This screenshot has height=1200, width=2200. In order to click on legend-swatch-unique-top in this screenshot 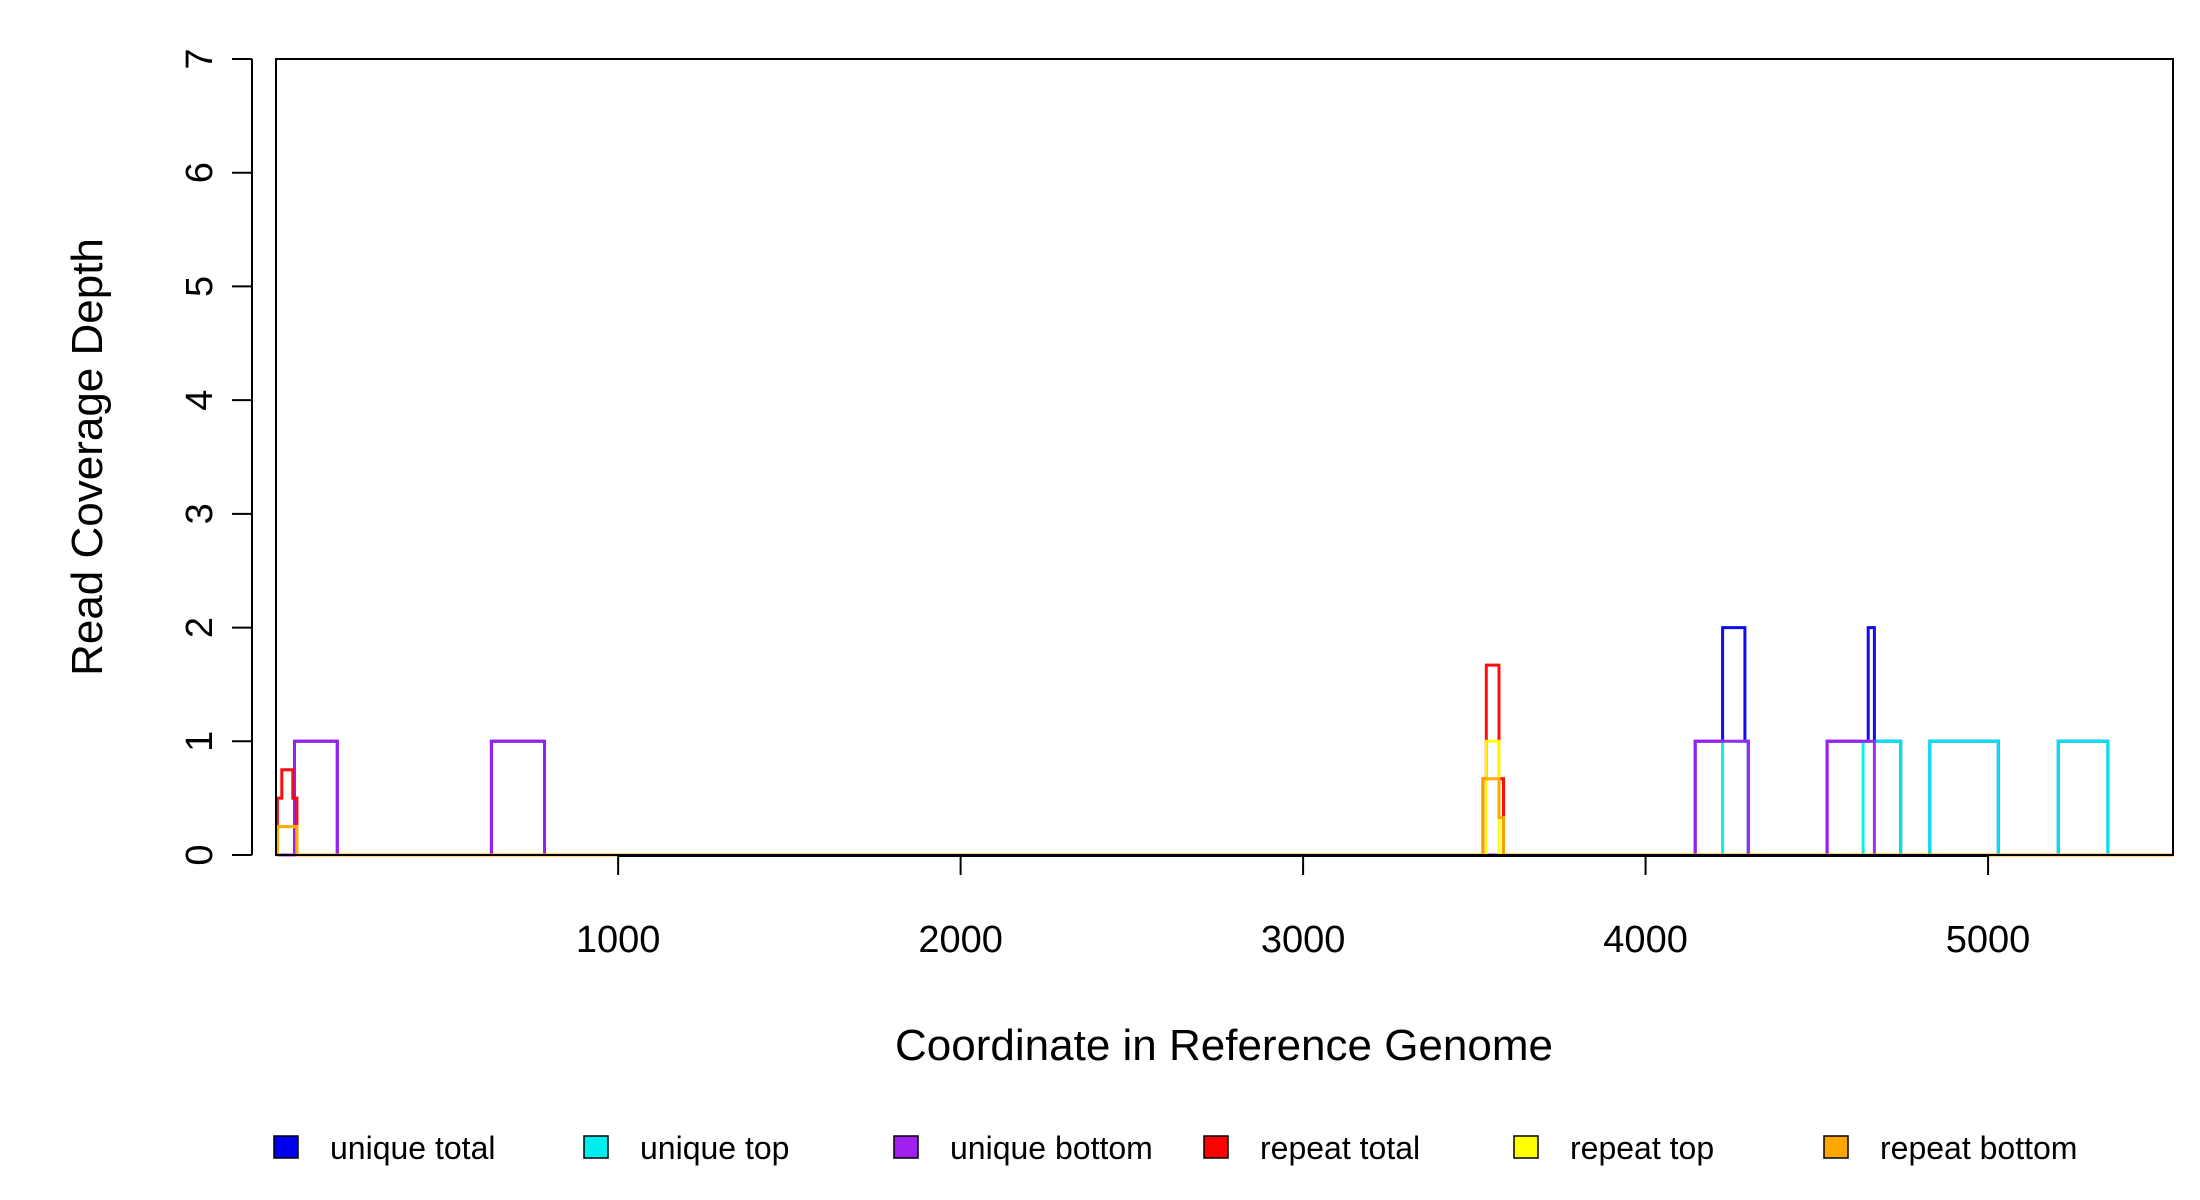, I will do `click(596, 1147)`.